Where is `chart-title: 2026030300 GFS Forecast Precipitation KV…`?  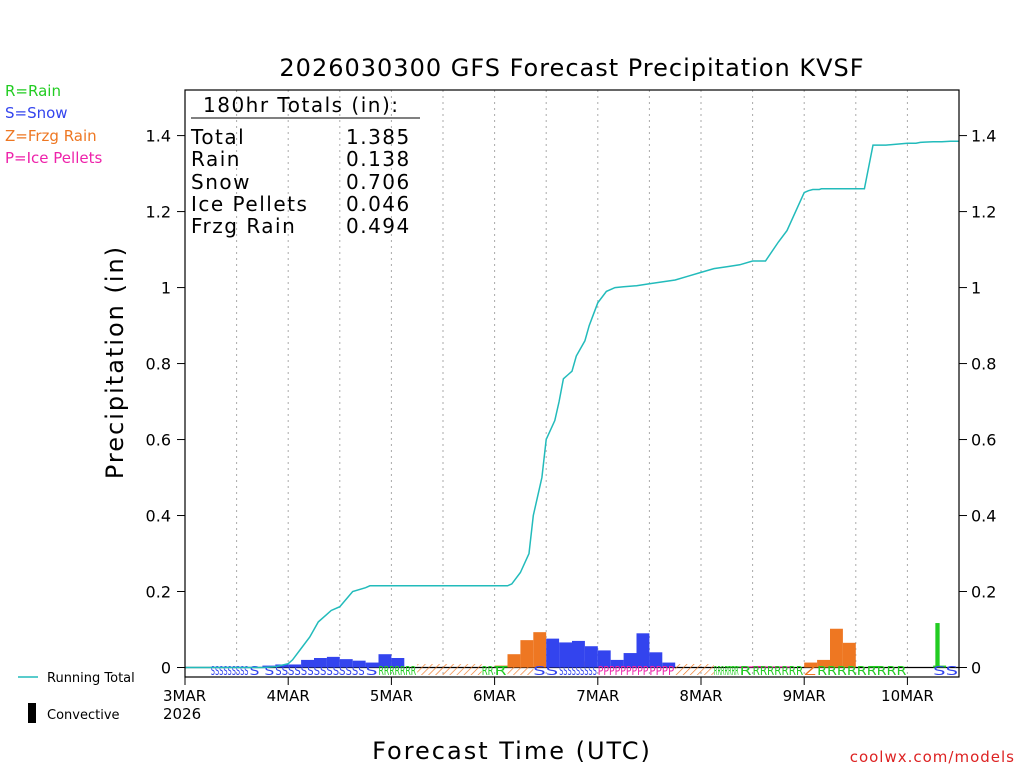 chart-title: 2026030300 GFS Forecast Precipitation KV… is located at coordinates (571, 68).